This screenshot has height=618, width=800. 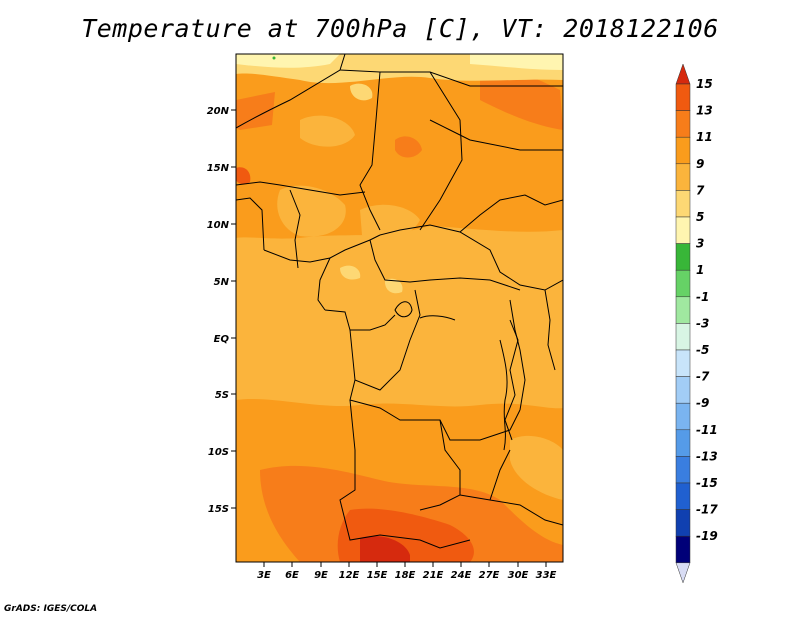 What do you see at coordinates (518, 575) in the screenshot?
I see `lon-tick-label: 30E` at bounding box center [518, 575].